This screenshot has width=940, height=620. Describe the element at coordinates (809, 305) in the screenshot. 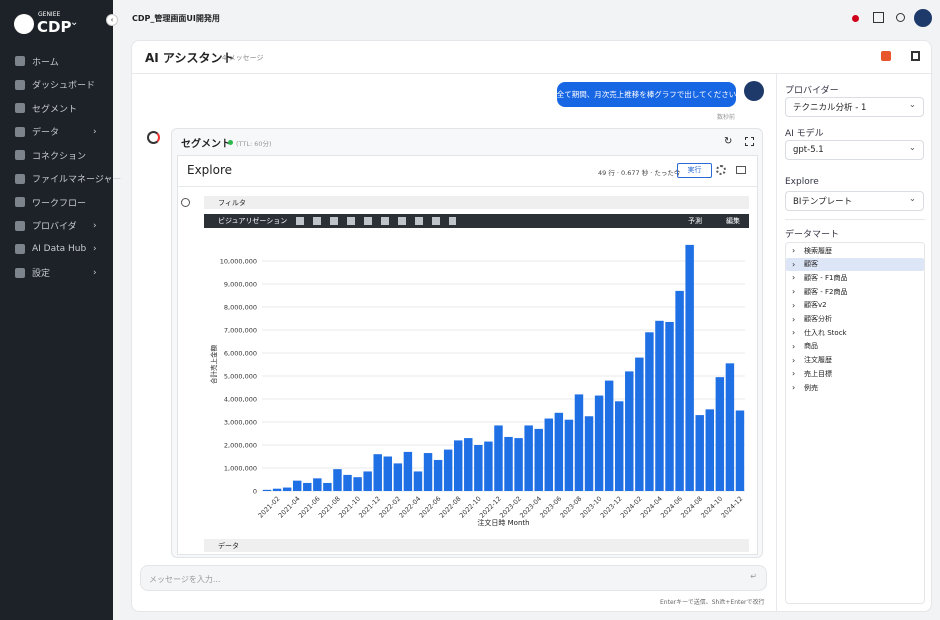

I see `datamart-item: 顧客v2 ›` at that location.